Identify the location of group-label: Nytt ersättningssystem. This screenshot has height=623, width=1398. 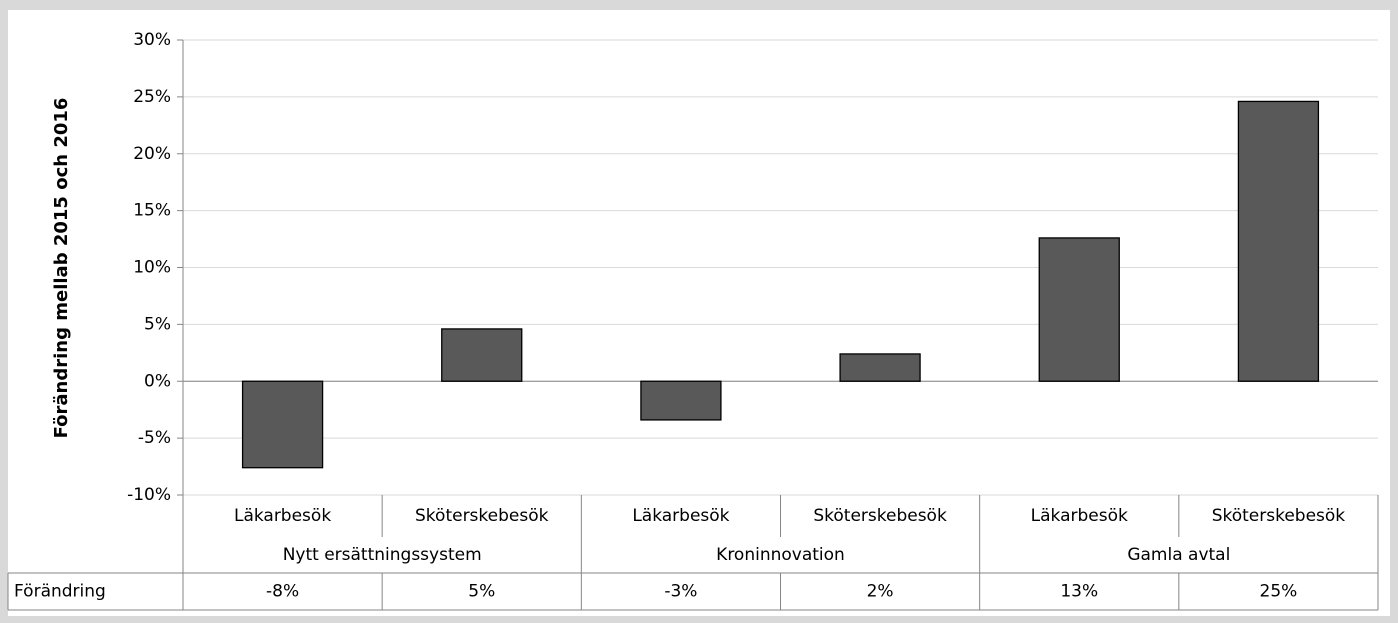
(382, 555).